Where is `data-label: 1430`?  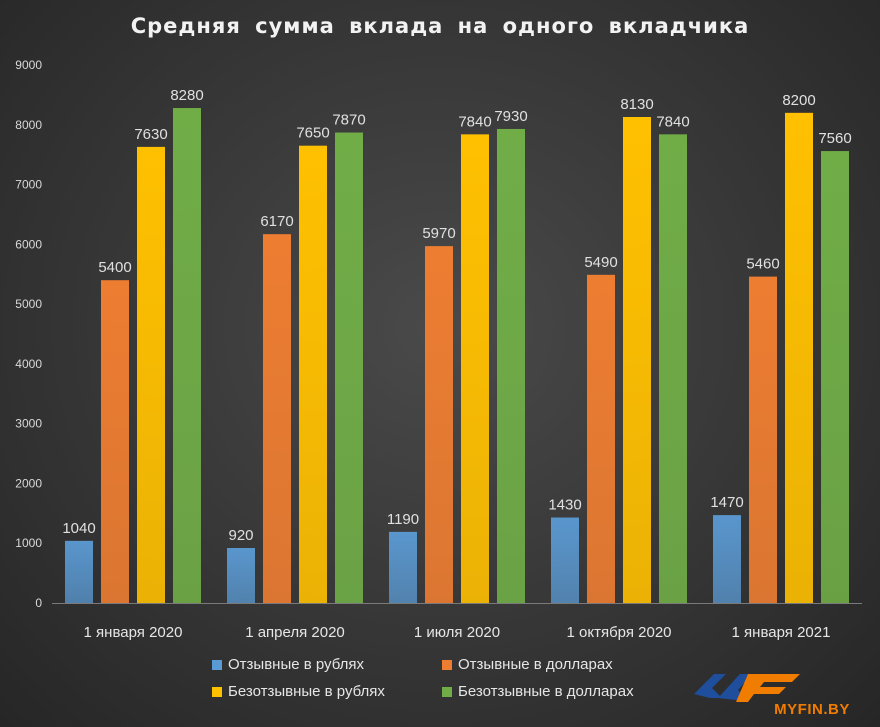
data-label: 1430 is located at coordinates (564, 505).